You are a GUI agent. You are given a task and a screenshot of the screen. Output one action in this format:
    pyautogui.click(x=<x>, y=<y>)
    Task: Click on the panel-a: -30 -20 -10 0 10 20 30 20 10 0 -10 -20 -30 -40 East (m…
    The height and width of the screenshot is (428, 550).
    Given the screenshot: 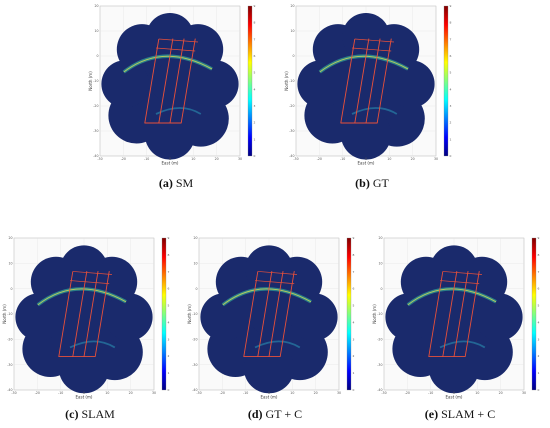 What is the action you would take?
    pyautogui.click(x=176, y=85)
    